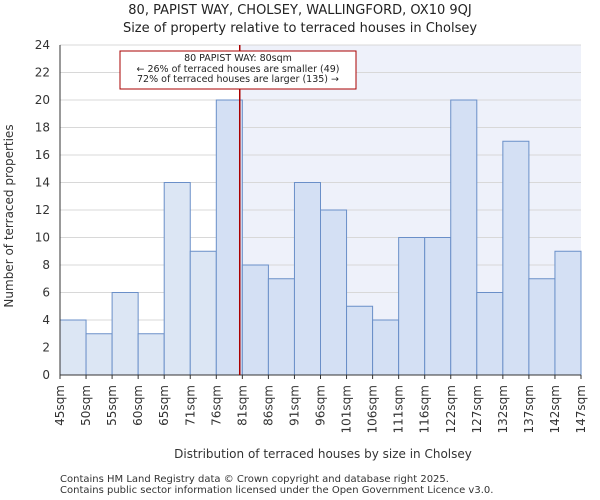  I want to click on x-tick-label: 142sqm, so click(555, 409).